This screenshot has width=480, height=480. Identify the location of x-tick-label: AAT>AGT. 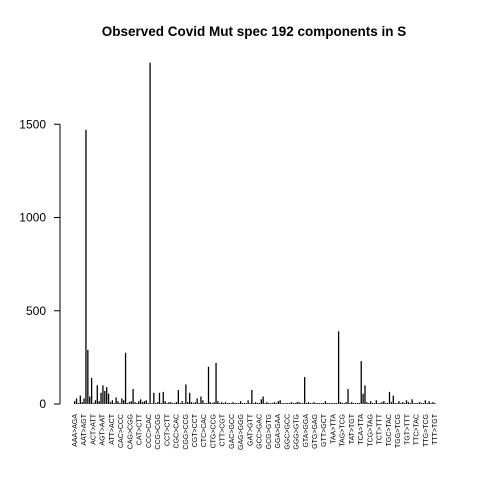
(84, 429).